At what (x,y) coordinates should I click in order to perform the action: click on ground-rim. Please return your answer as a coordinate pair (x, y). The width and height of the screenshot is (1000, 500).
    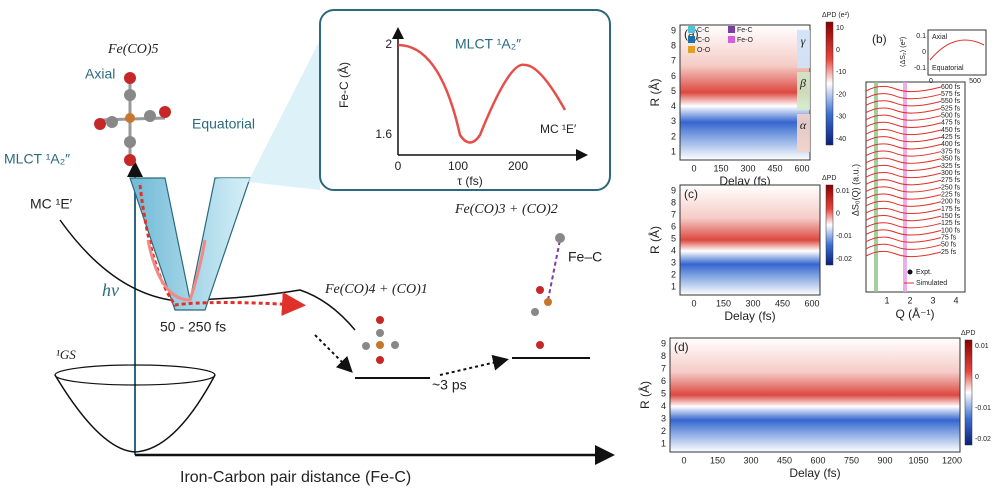
    Looking at the image, I should click on (135, 375).